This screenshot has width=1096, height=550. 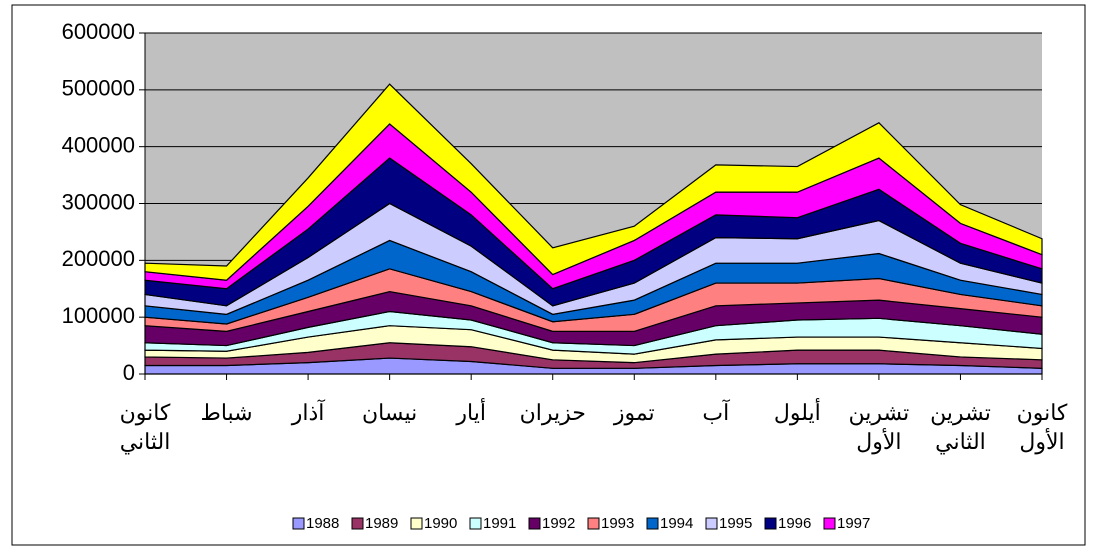 I want to click on legend-label: 1995, so click(x=735, y=523).